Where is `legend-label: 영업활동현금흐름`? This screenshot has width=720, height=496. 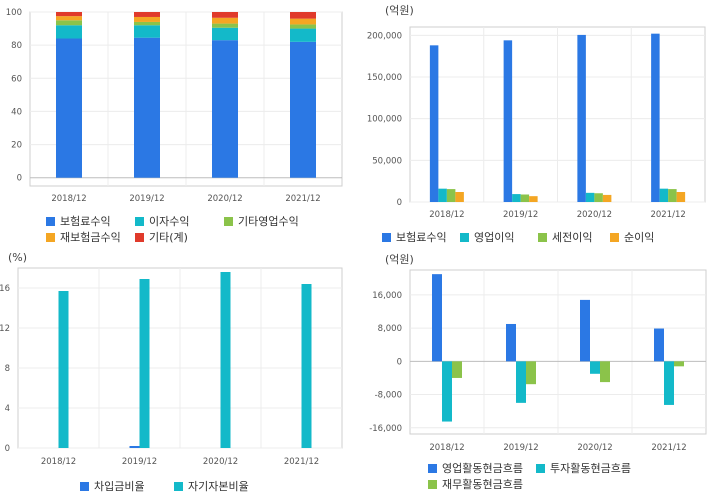 legend-label: 영업활동현금흐름 is located at coordinates (482, 468).